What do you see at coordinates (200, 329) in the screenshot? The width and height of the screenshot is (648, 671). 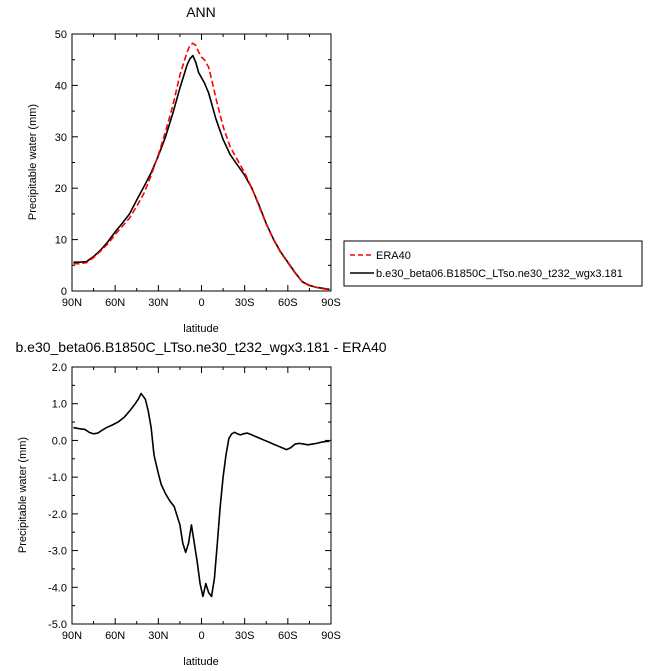 I see `top-x-axis-label: latitude` at bounding box center [200, 329].